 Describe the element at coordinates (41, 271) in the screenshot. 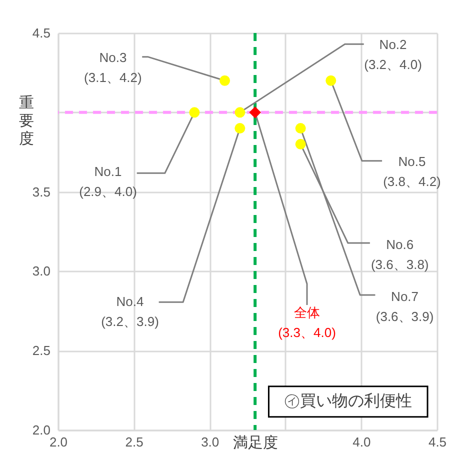

I see `y-tick-label: 3.0` at that location.